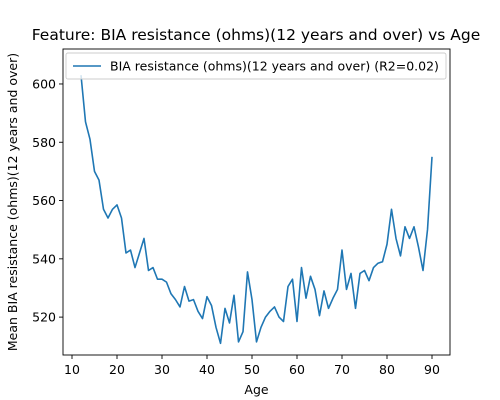 The width and height of the screenshot is (500, 400). I want to click on x-axis-label: Age, so click(256, 389).